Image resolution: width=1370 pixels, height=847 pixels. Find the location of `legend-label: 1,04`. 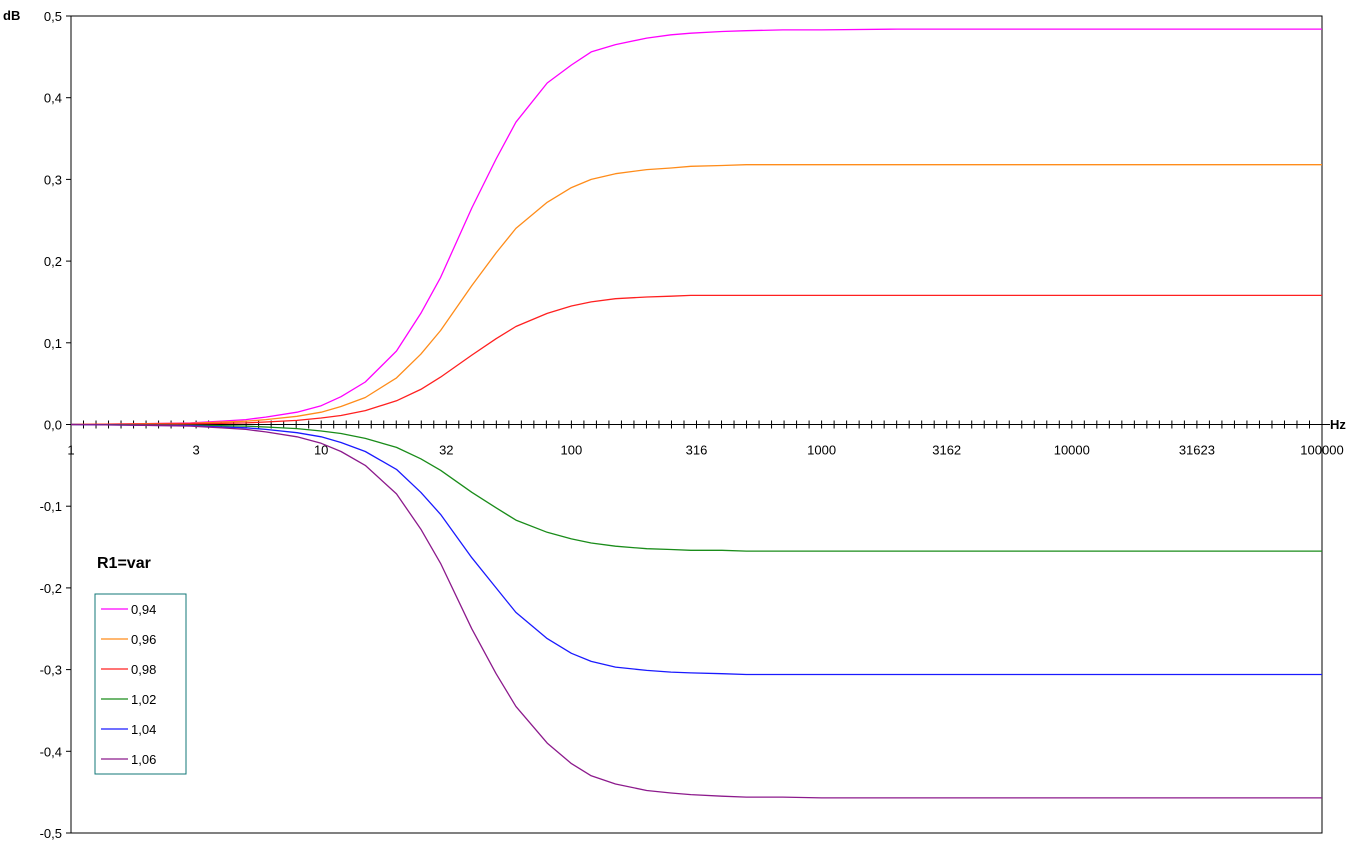

legend-label: 1,04 is located at coordinates (143, 729).